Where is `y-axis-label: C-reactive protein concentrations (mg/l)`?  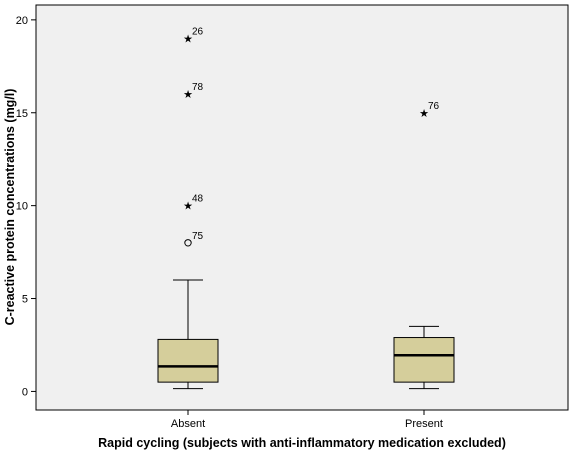
y-axis-label: C-reactive protein concentrations (mg/l) is located at coordinates (10, 207).